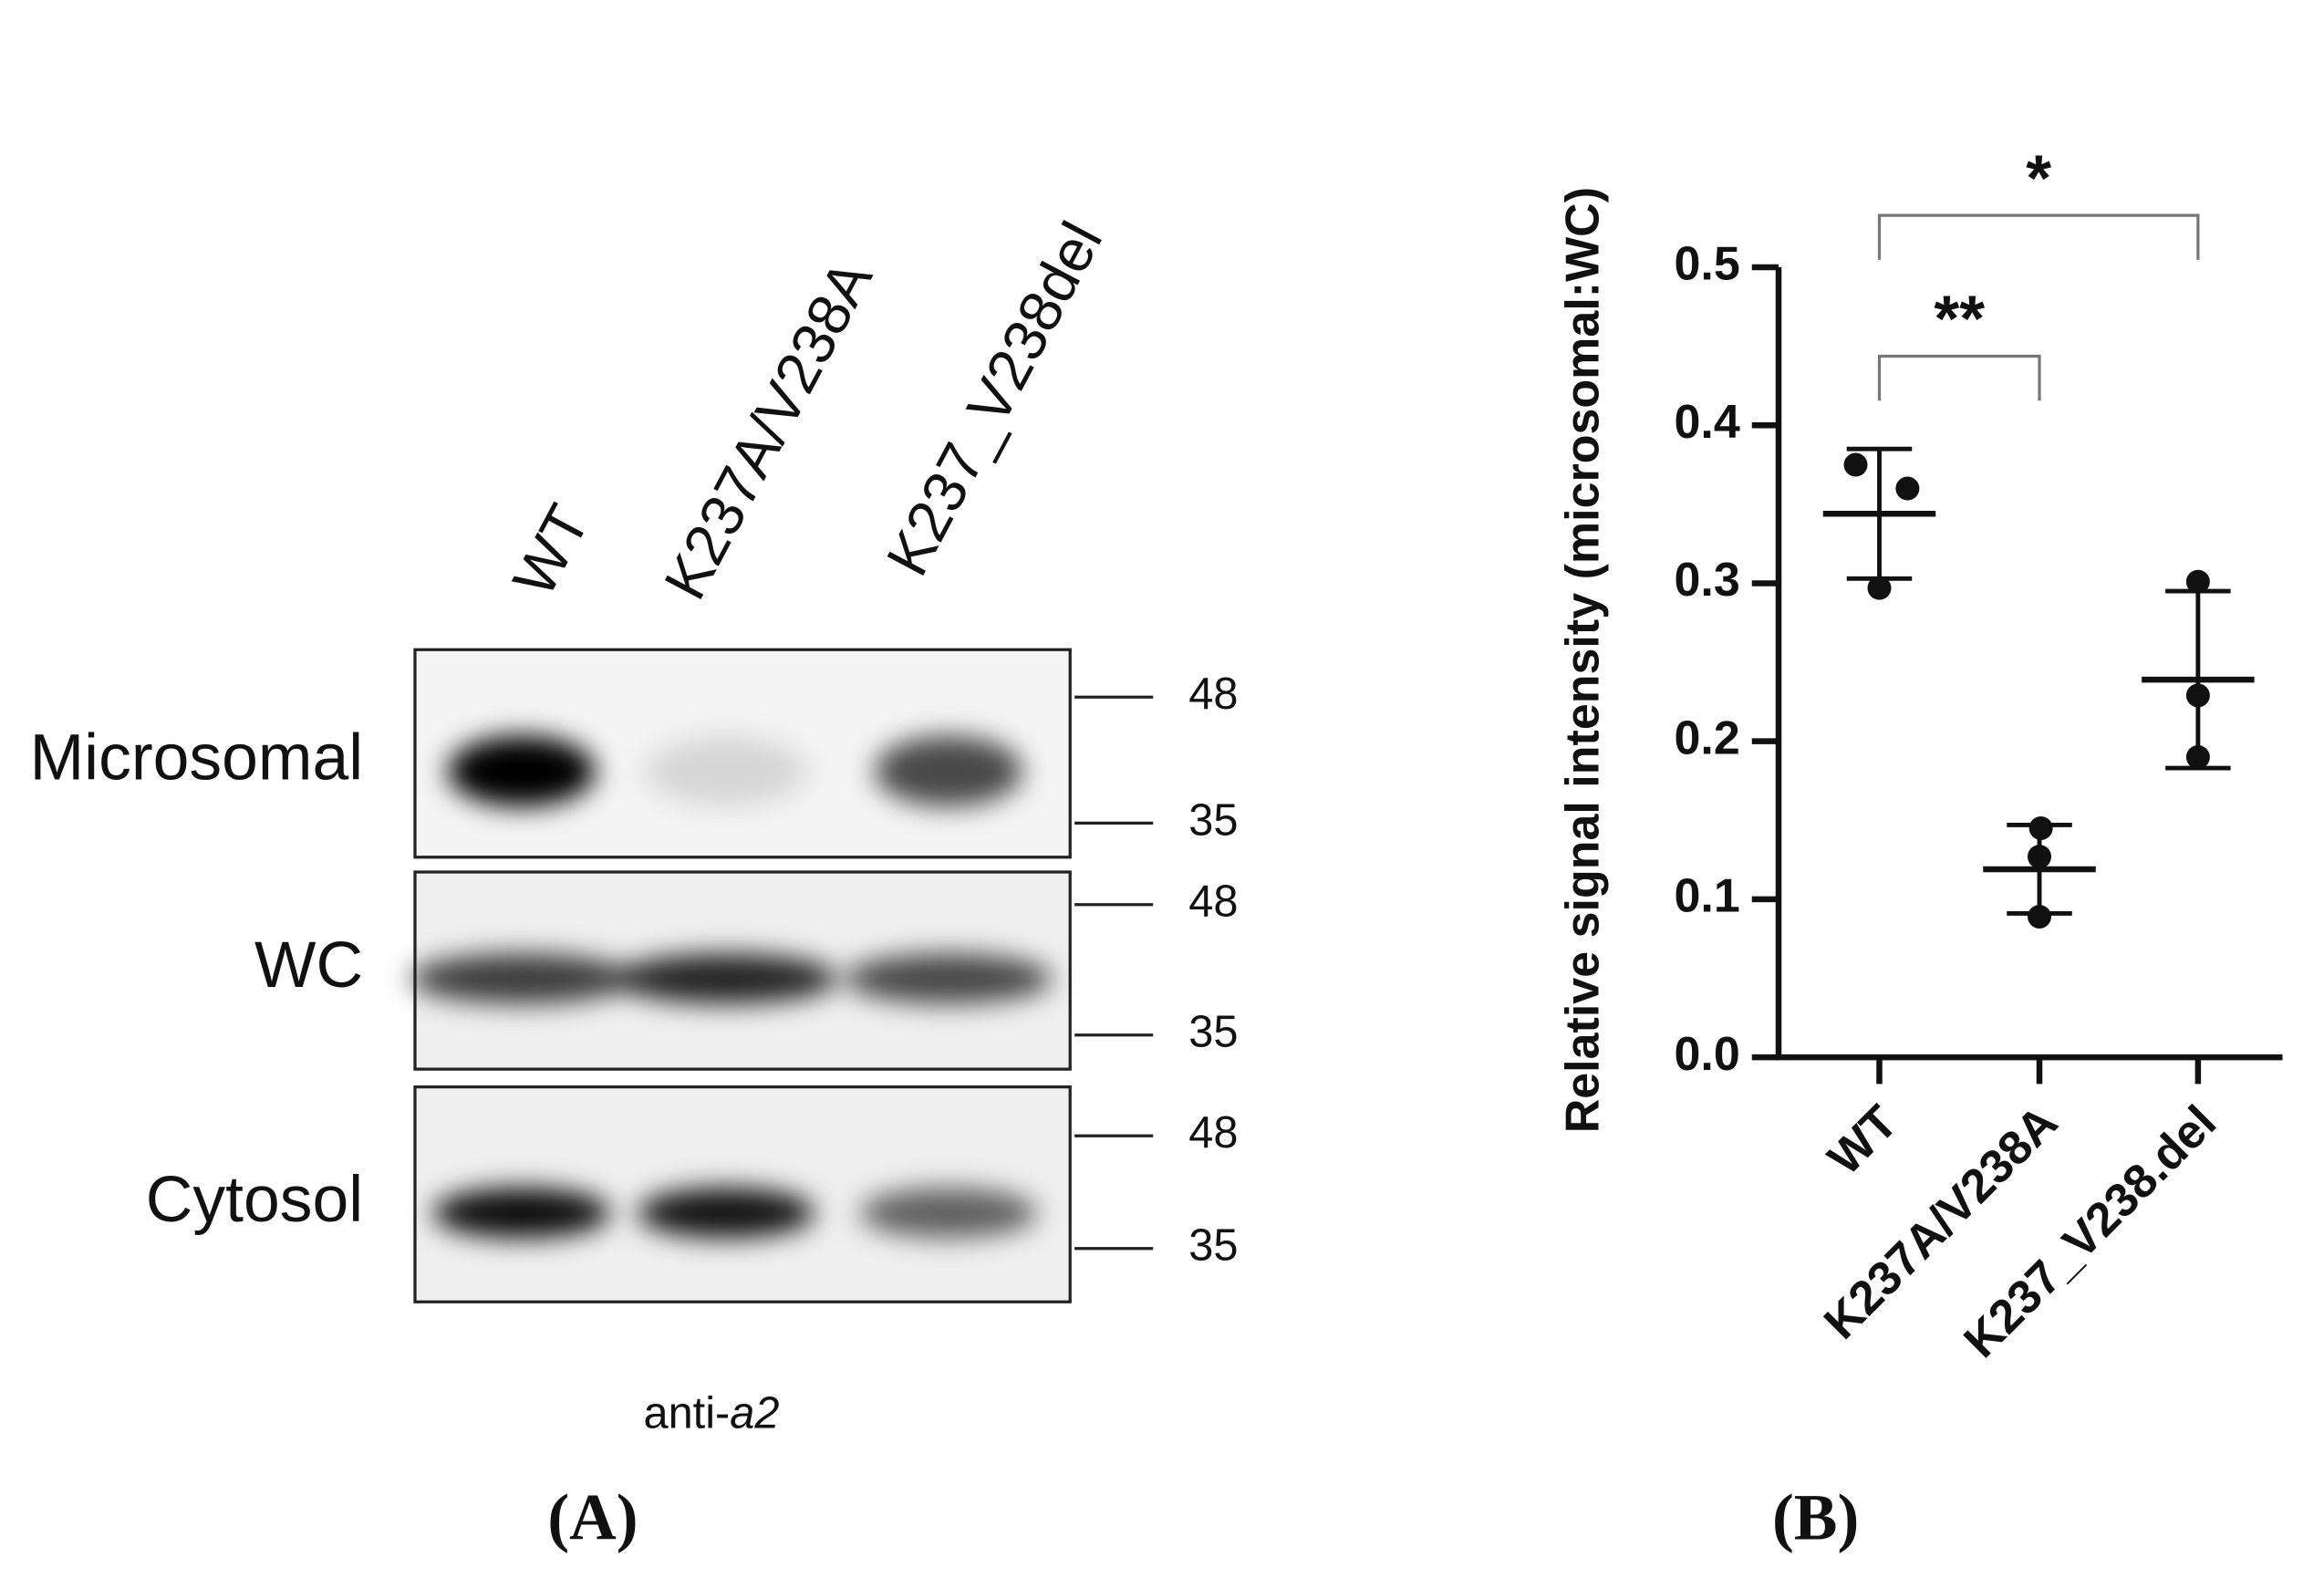  Describe the element at coordinates (755, 1413) in the screenshot. I see `caption-italic: a2` at that location.